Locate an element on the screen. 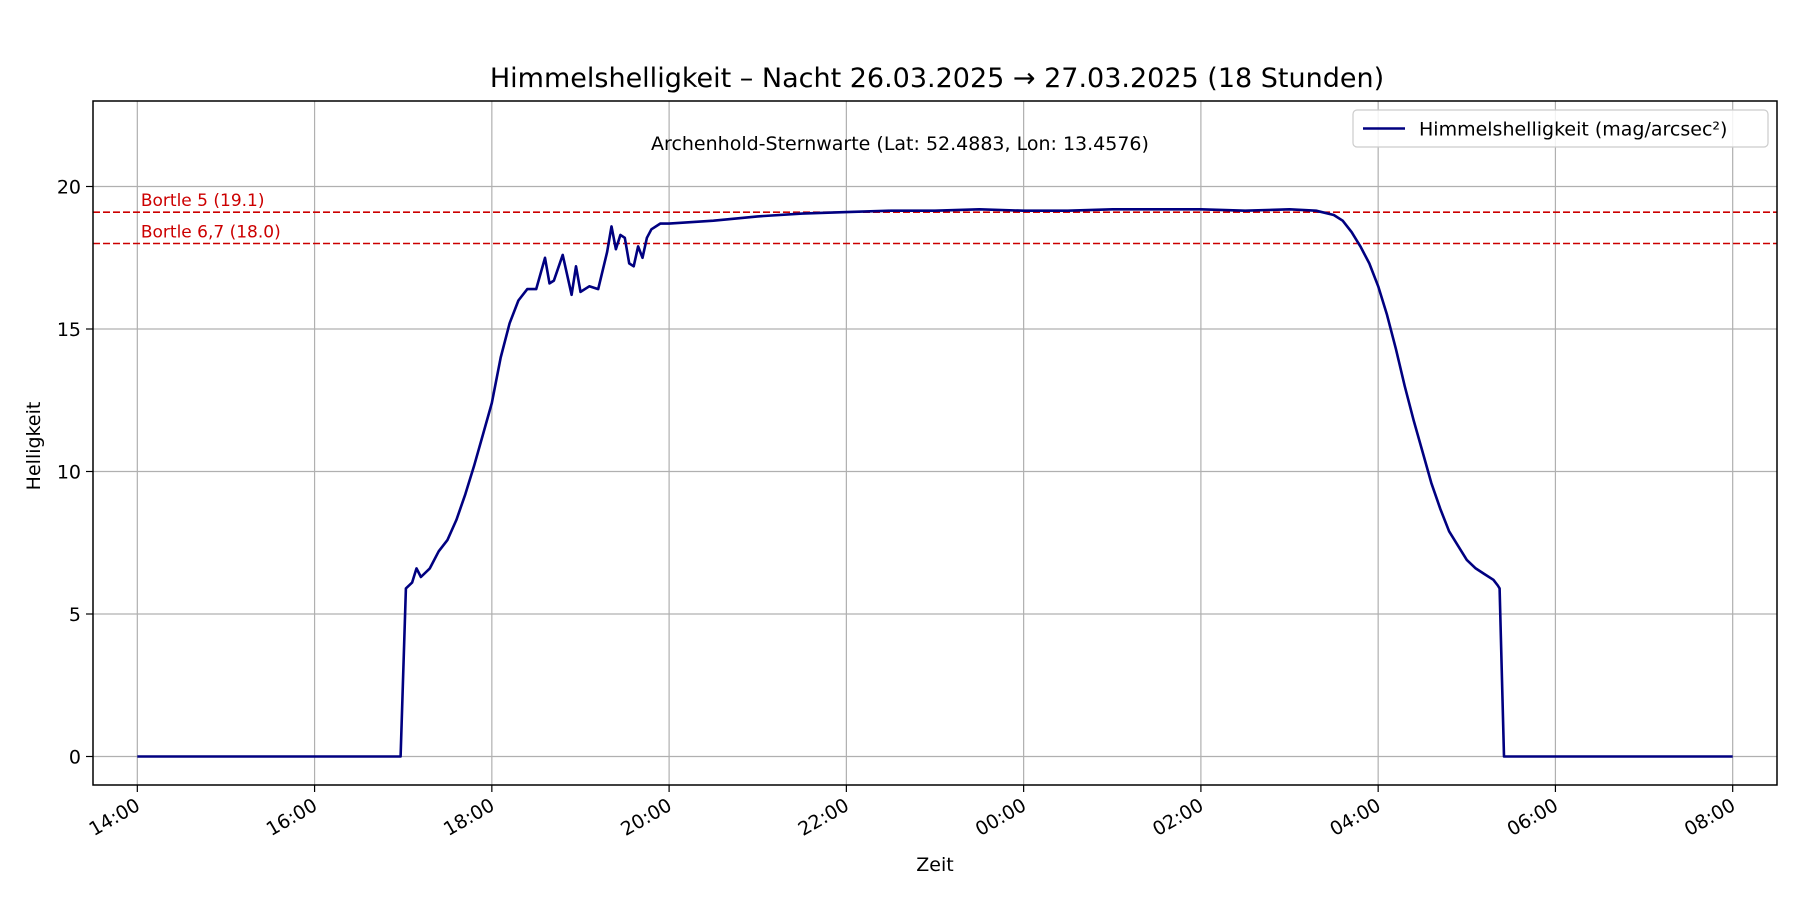 This screenshot has height=905, width=1800. y-axis-ticks: 0 5 10 15 20 is located at coordinates (75, 473).